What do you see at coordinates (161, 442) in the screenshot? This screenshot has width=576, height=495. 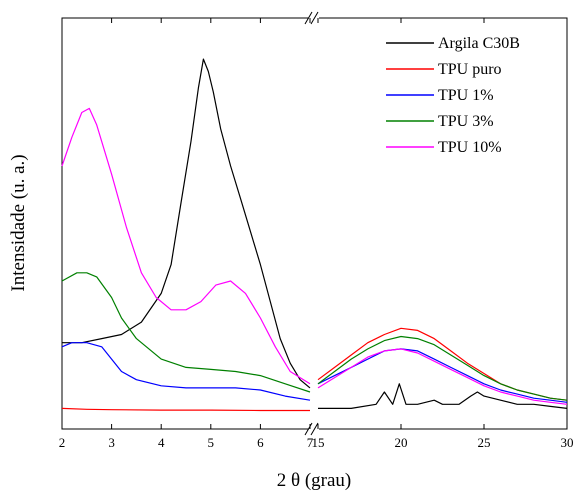 I see `x-tick-4-label: 4` at bounding box center [161, 442].